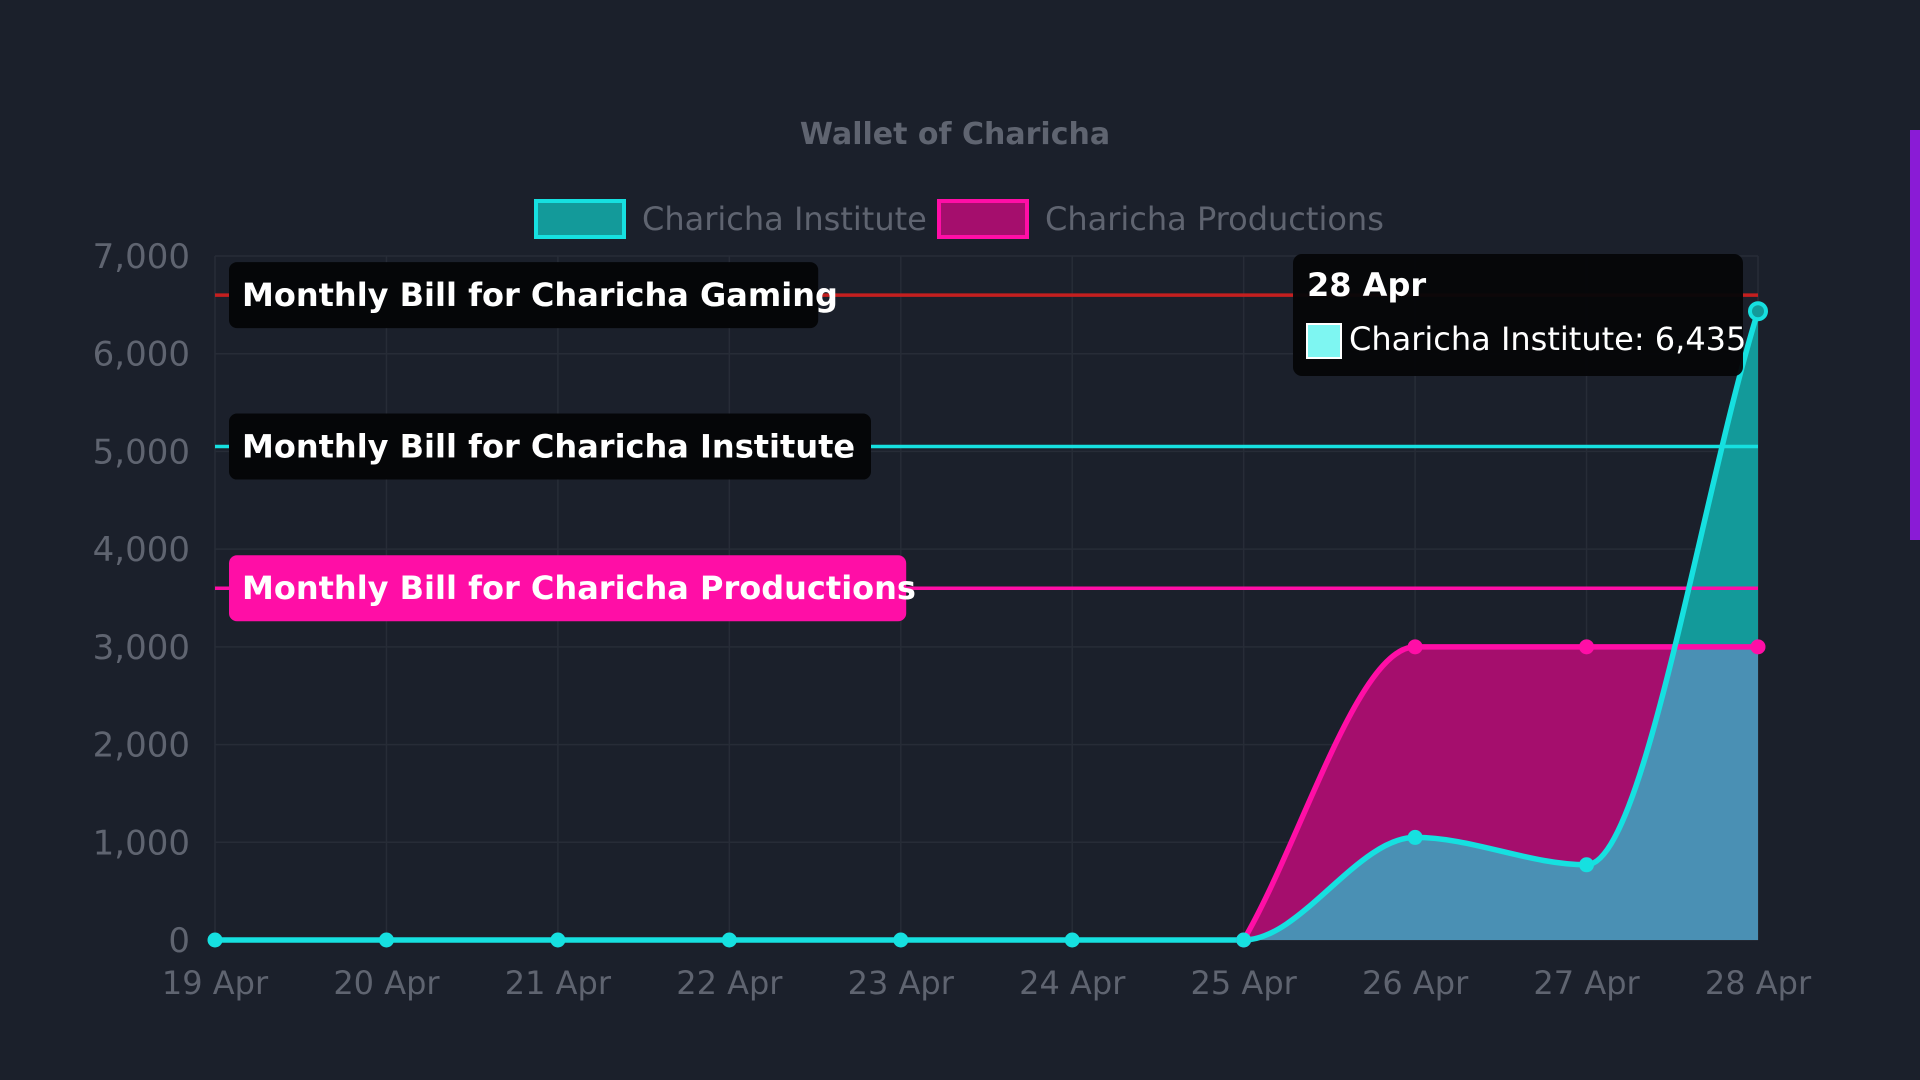 This screenshot has height=1080, width=1920. What do you see at coordinates (1244, 983) in the screenshot?
I see `x-tick-label: 25 Apr` at bounding box center [1244, 983].